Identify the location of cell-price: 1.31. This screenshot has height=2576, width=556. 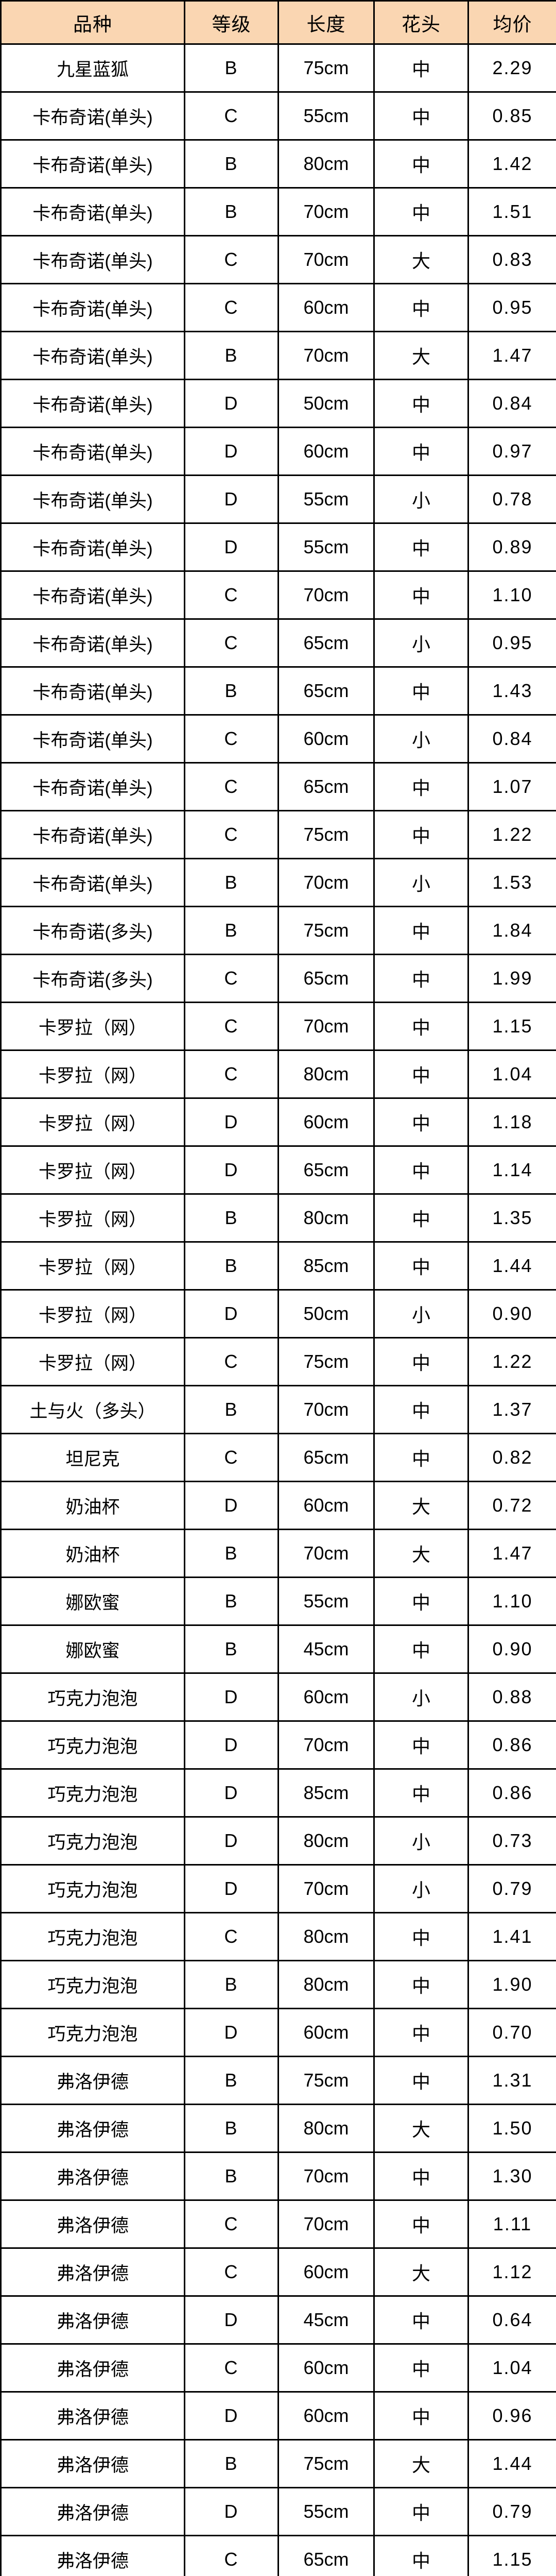
(511, 2080).